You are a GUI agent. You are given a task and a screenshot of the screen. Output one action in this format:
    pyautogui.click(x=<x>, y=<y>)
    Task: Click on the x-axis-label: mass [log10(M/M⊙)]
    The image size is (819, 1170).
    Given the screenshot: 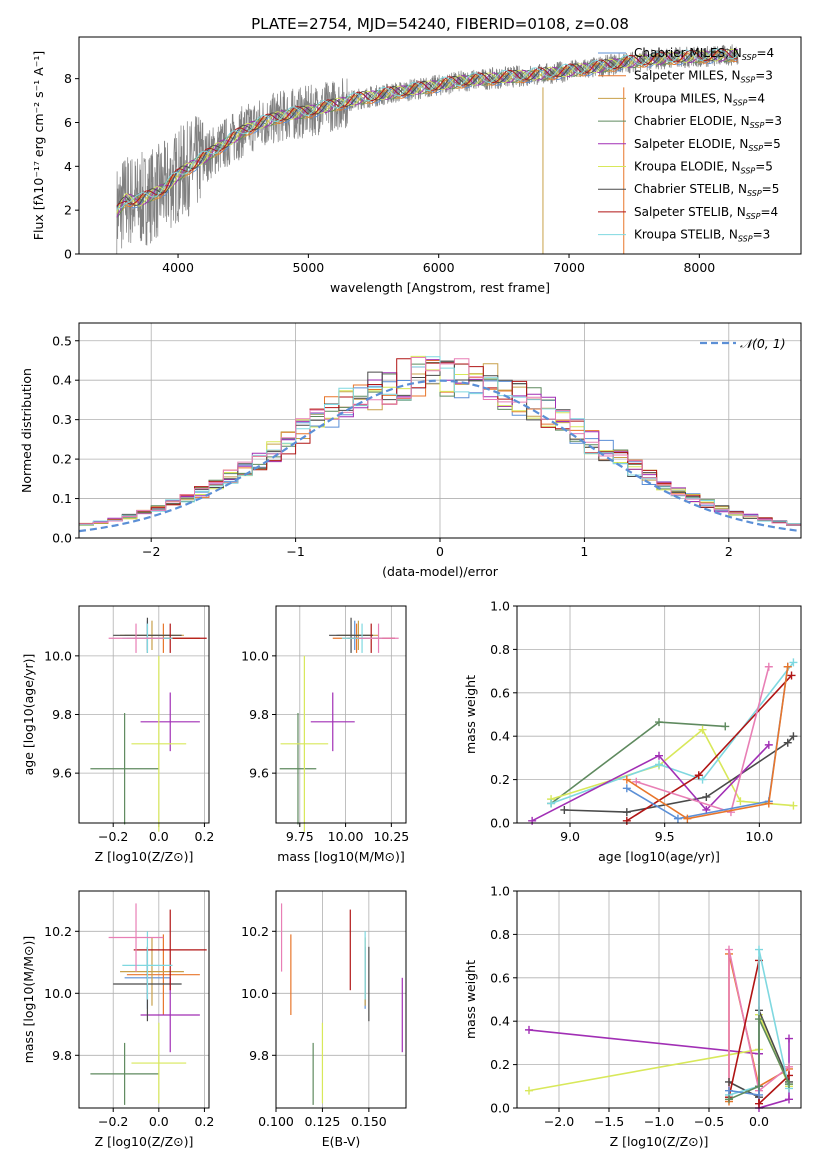 What is the action you would take?
    pyautogui.click(x=341, y=856)
    